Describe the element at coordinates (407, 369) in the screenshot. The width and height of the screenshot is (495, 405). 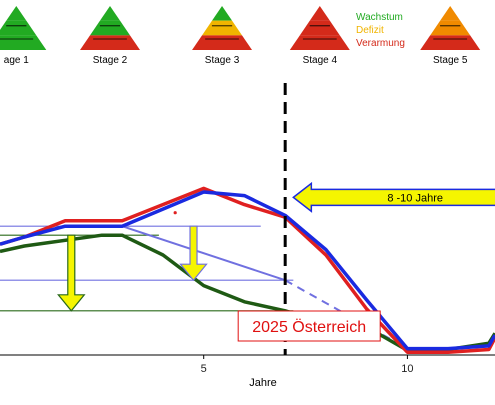
I see `x-tick-label-10: 10` at that location.